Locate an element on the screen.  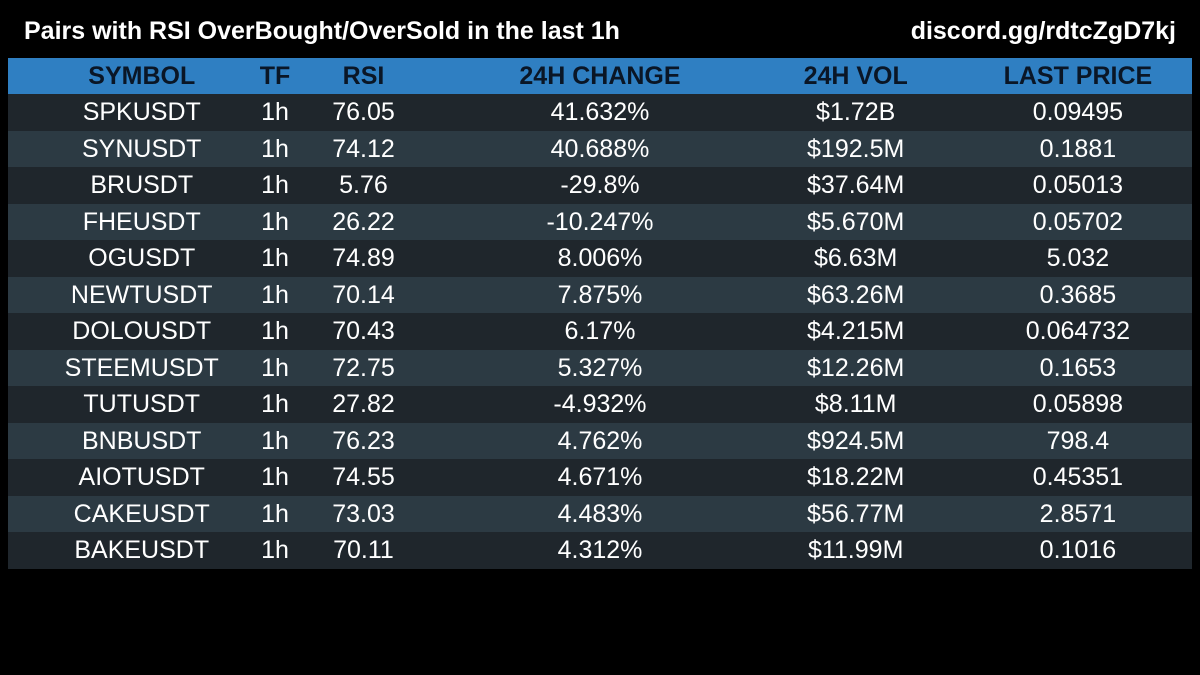
cell-rsi: 27.82 is located at coordinates (363, 404).